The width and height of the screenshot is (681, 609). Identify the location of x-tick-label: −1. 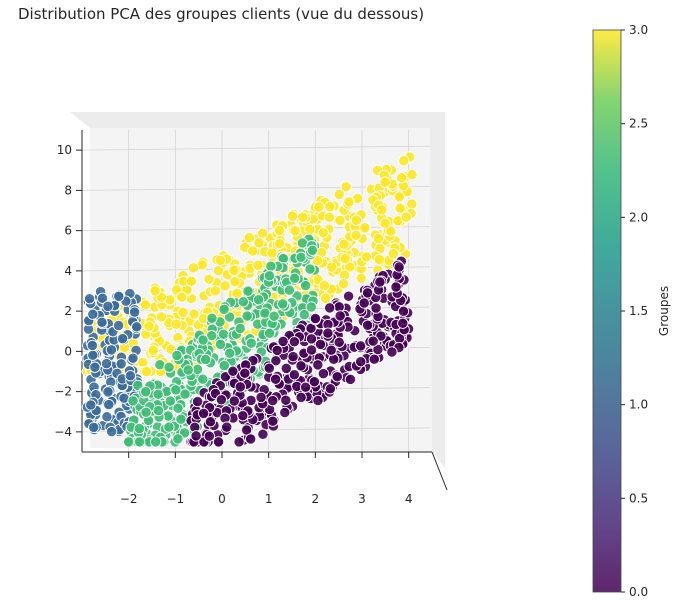
(175, 499).